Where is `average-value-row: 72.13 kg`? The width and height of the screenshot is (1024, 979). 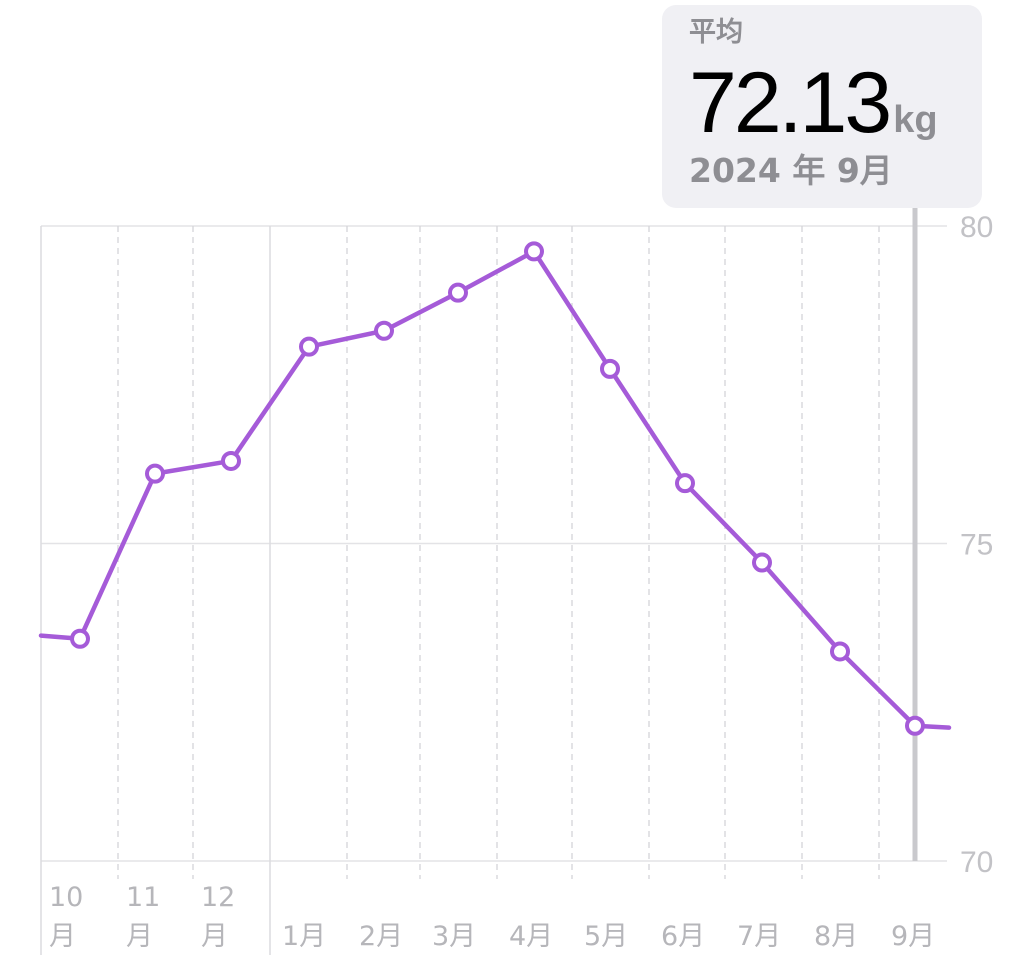 average-value-row: 72.13 kg is located at coordinates (835, 103).